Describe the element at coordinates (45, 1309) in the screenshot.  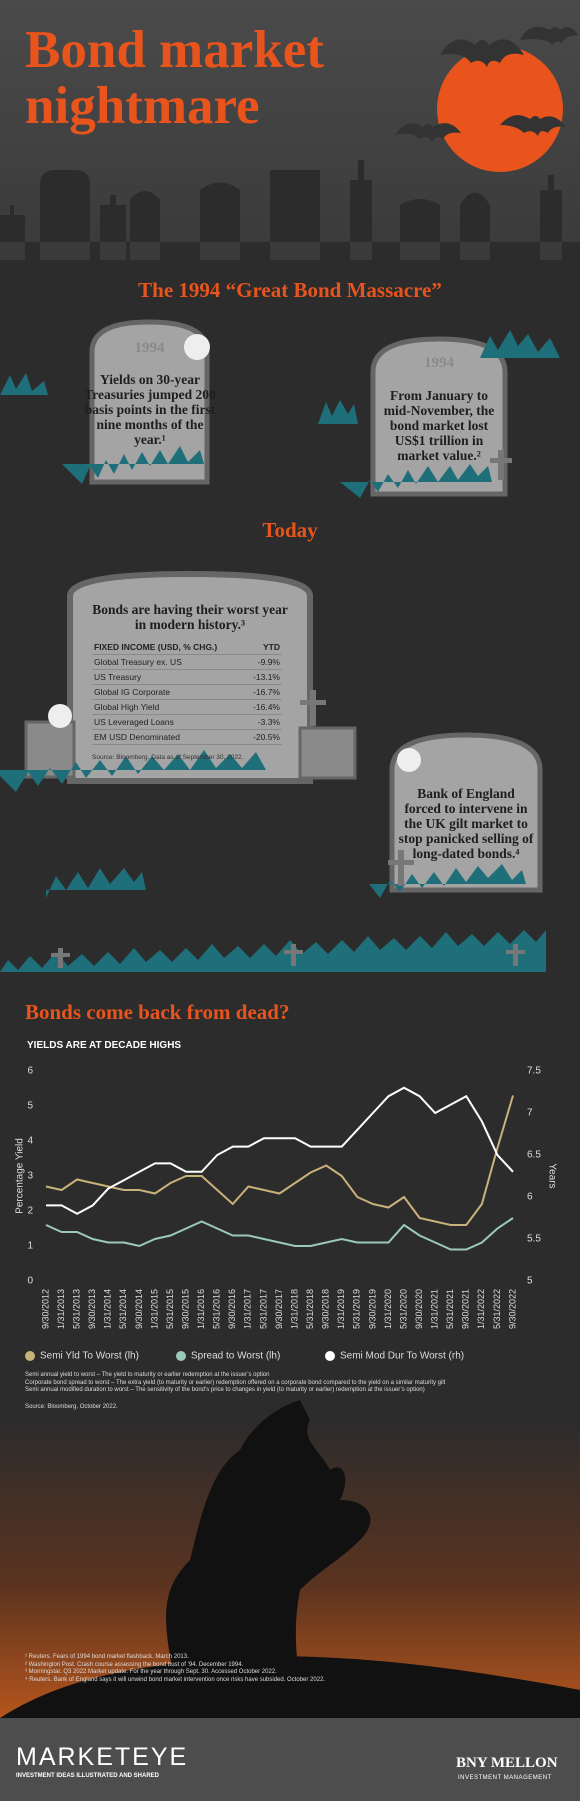
I see `x-tick-label: 9/30/2012` at that location.